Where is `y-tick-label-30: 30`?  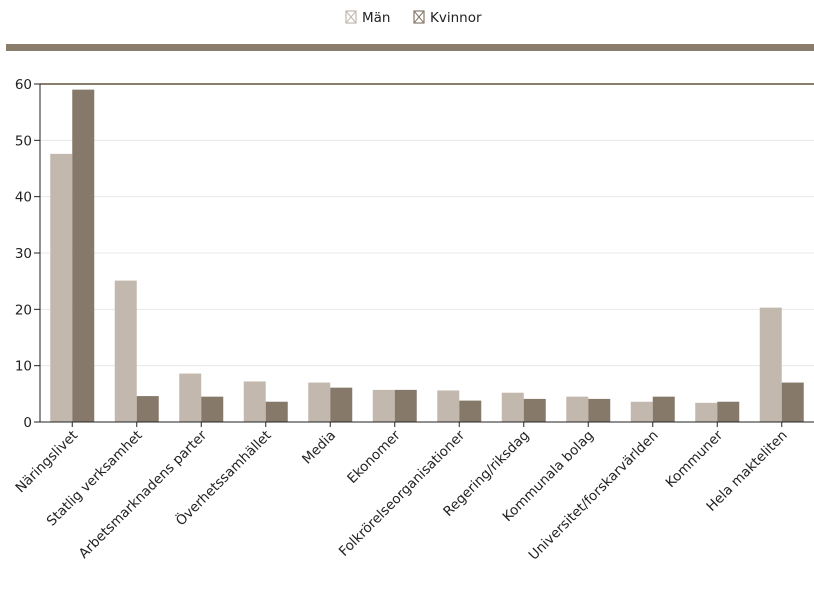
y-tick-label-30: 30 is located at coordinates (23, 254).